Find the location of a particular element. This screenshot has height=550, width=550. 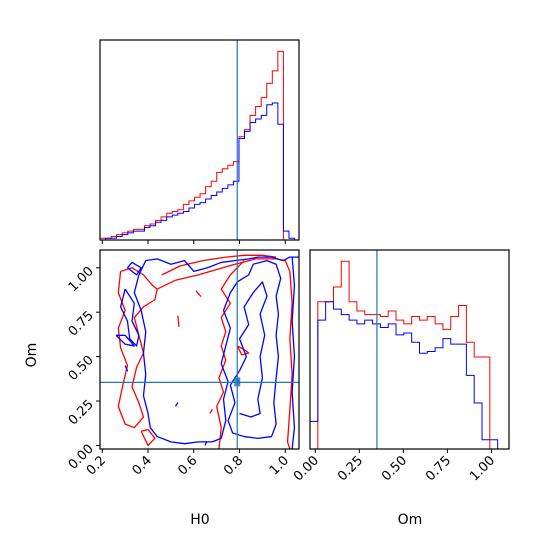

contour-x-tick-label: 0.6 is located at coordinates (187, 465).